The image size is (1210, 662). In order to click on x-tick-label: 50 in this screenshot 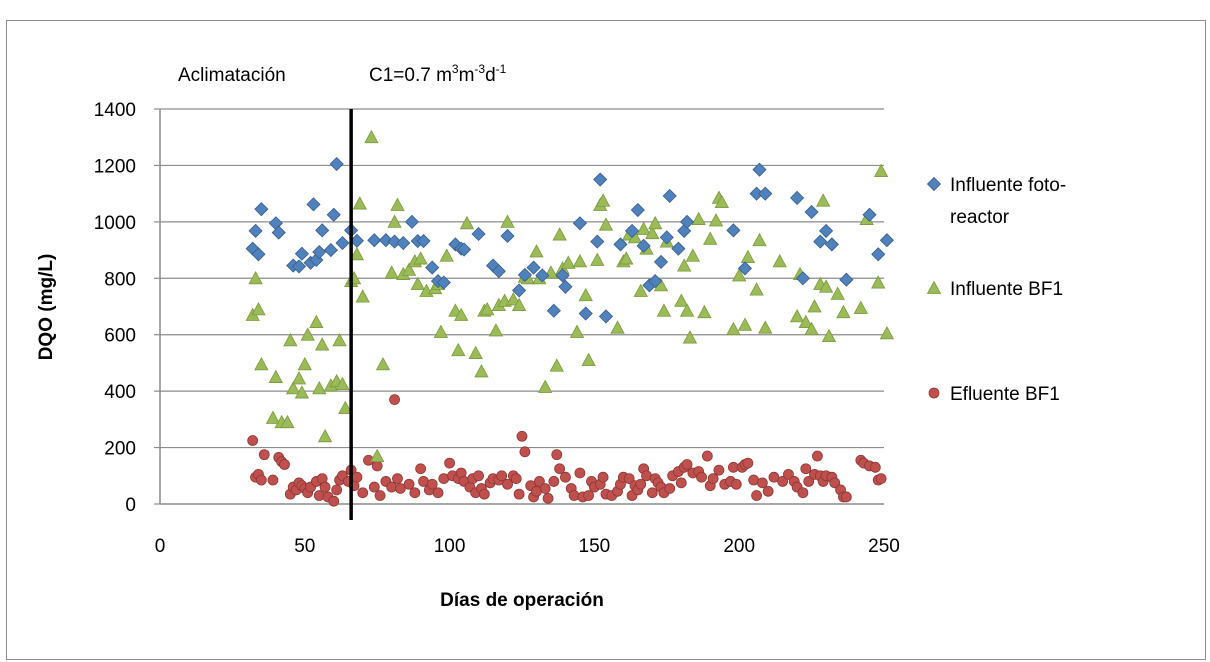, I will do `click(304, 546)`.